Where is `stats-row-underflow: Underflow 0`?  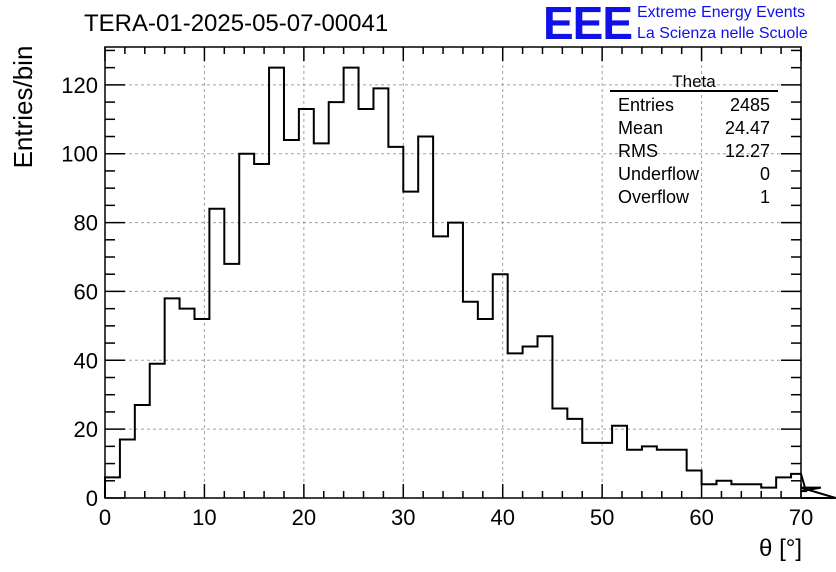 stats-row-underflow: Underflow 0 is located at coordinates (694, 174).